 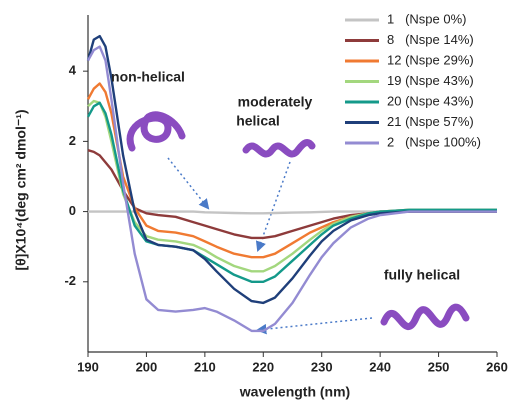 I want to click on x-tick-label: 250, so click(x=439, y=366).